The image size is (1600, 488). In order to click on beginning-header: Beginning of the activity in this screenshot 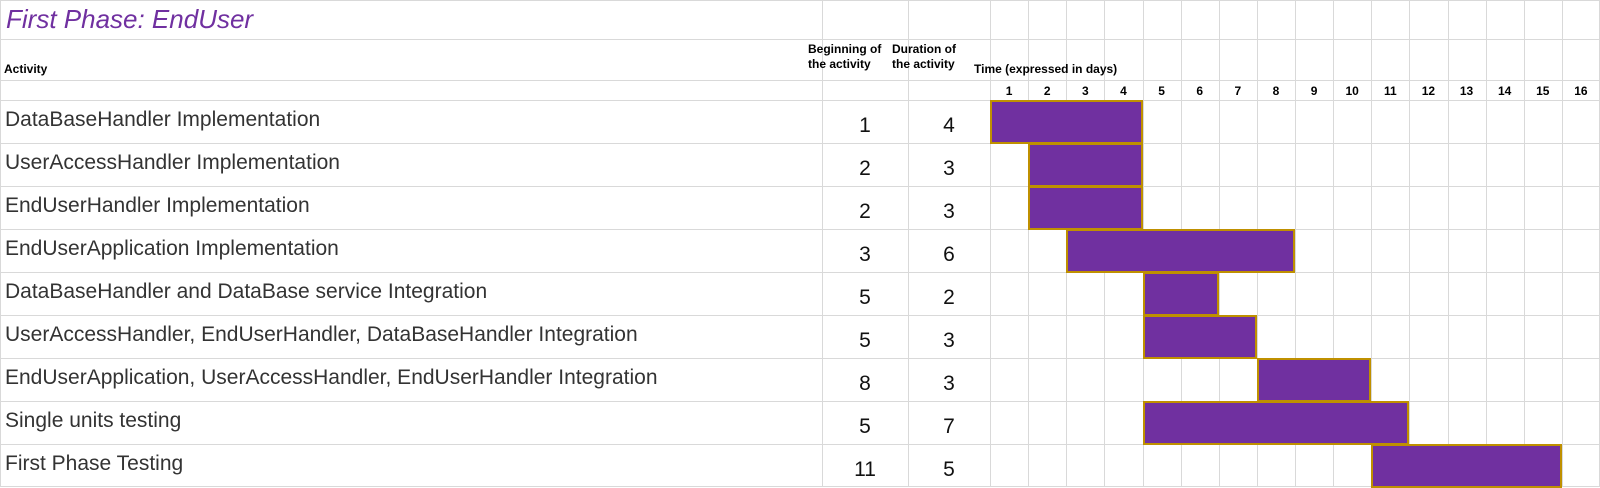, I will do `click(844, 57)`.